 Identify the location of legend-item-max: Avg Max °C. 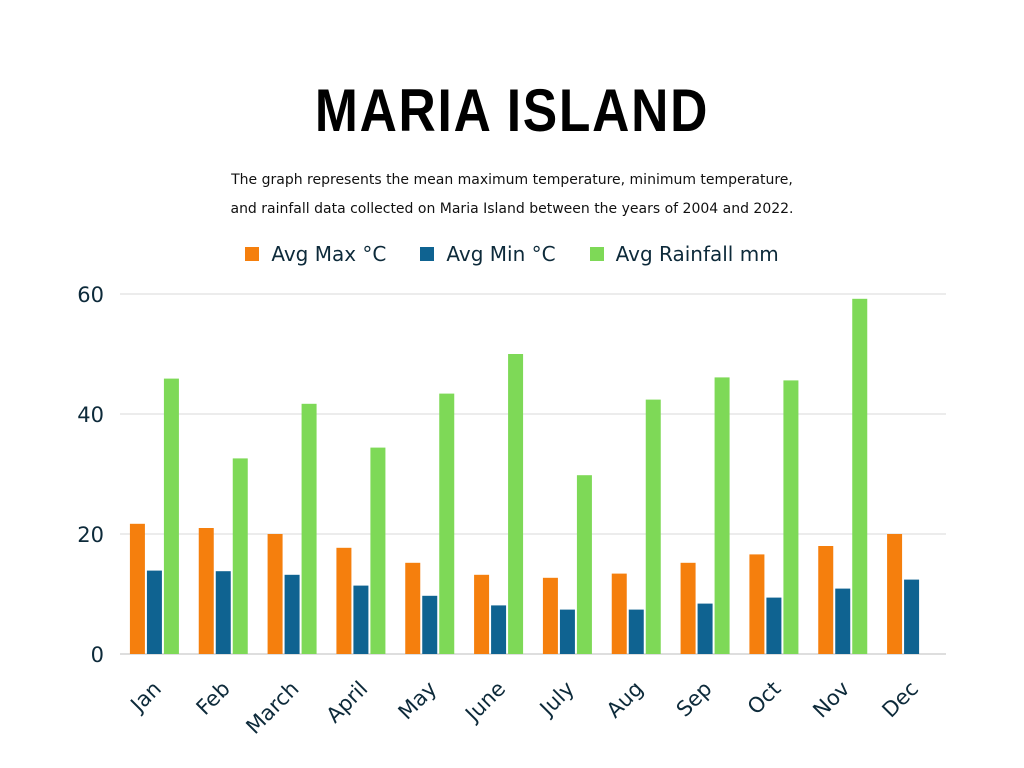
(315, 254).